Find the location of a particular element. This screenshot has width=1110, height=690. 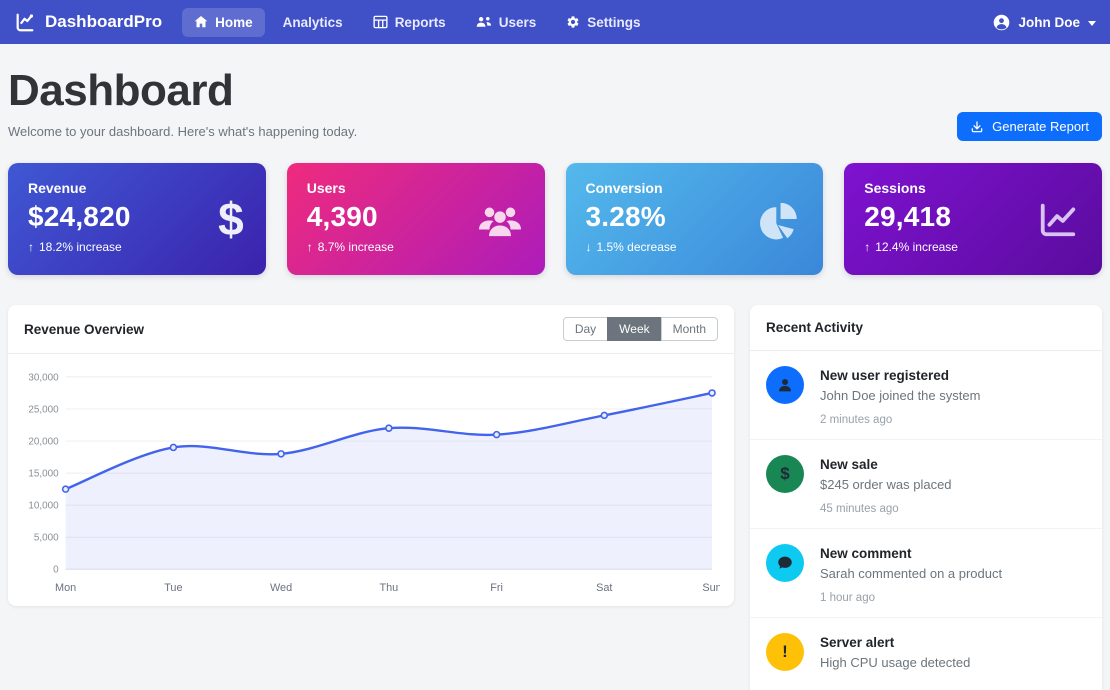

nav-item-label: Home is located at coordinates (234, 22).